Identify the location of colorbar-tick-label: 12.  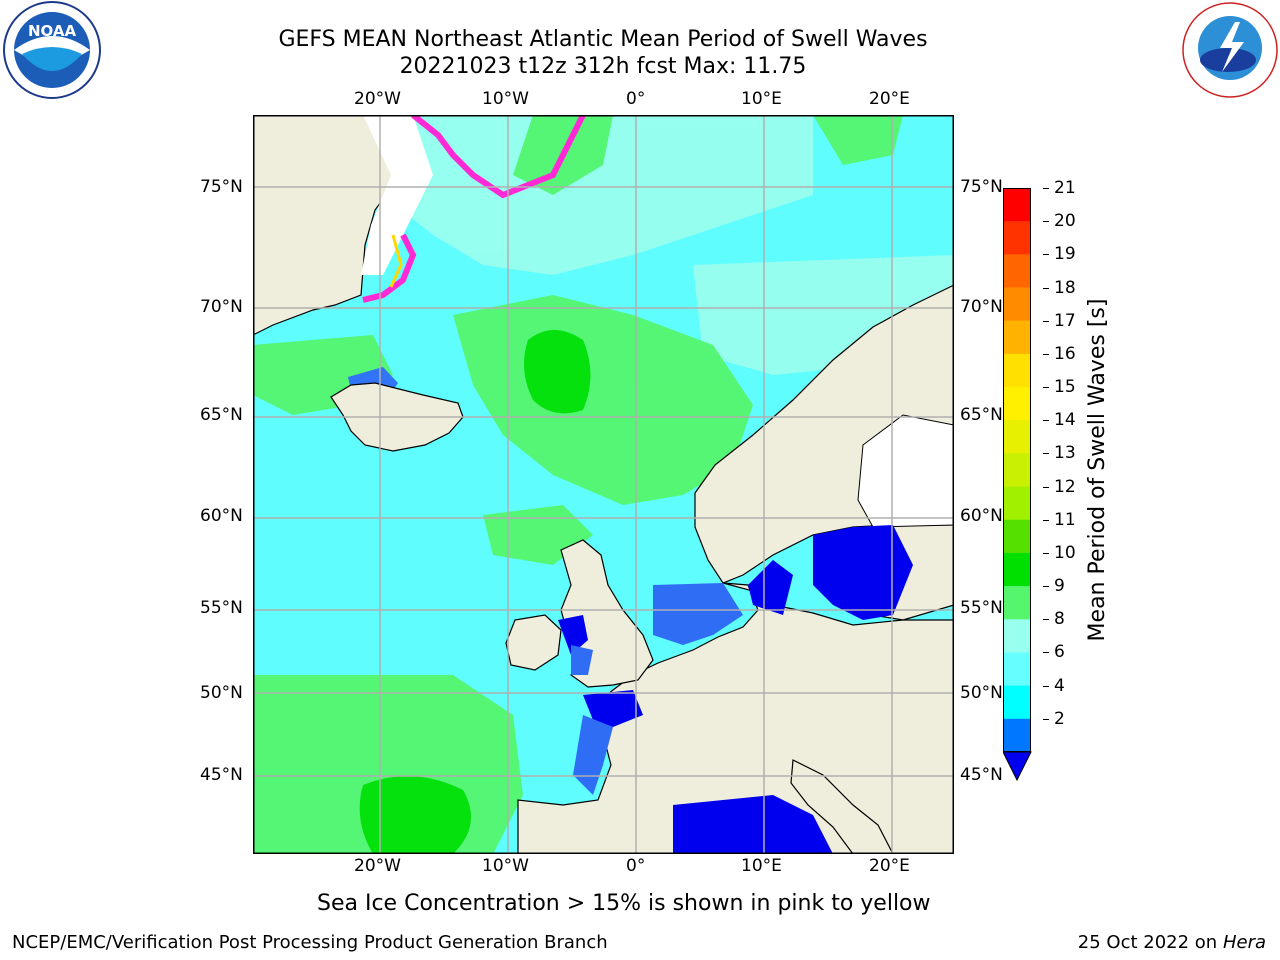
(1065, 486).